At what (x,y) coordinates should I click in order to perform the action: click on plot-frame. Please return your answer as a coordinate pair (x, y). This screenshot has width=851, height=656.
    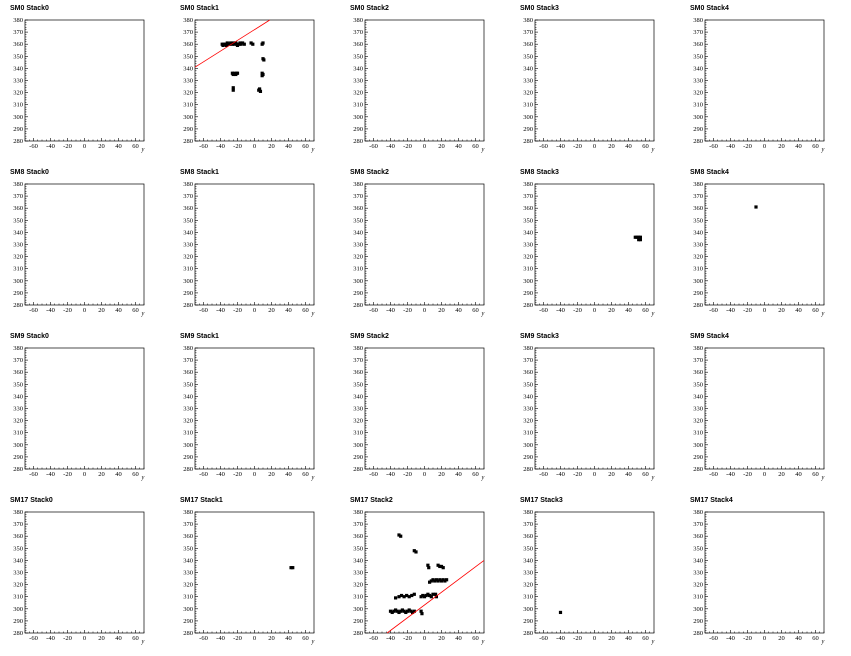
    Looking at the image, I should click on (254, 244).